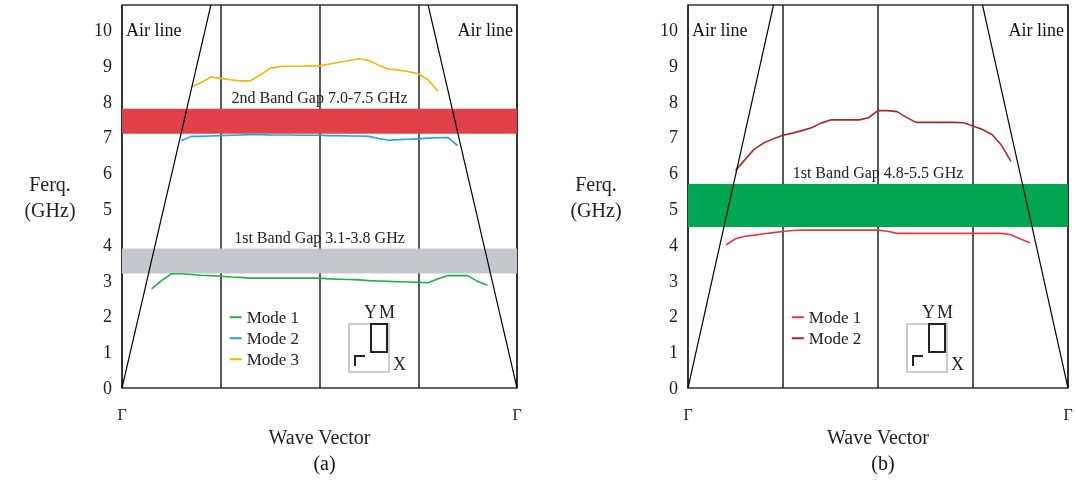 This screenshot has height=485, width=1076. What do you see at coordinates (324, 463) in the screenshot?
I see `text: (a)` at bounding box center [324, 463].